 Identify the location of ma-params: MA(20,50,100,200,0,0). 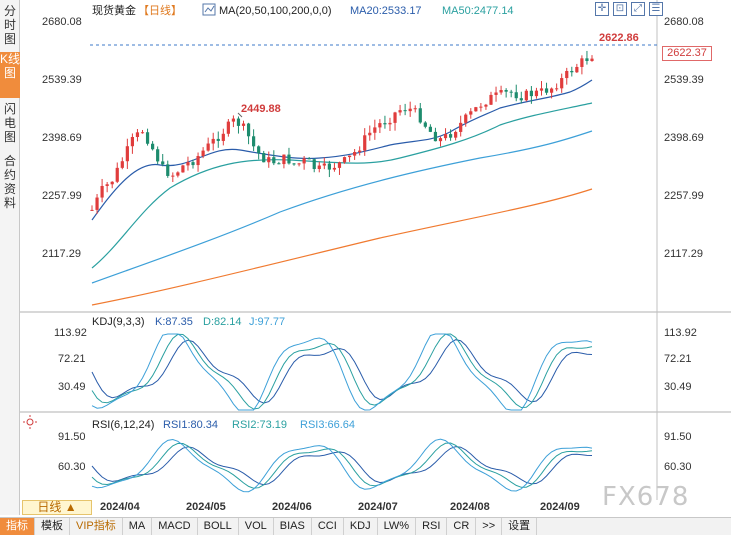
(275, 11).